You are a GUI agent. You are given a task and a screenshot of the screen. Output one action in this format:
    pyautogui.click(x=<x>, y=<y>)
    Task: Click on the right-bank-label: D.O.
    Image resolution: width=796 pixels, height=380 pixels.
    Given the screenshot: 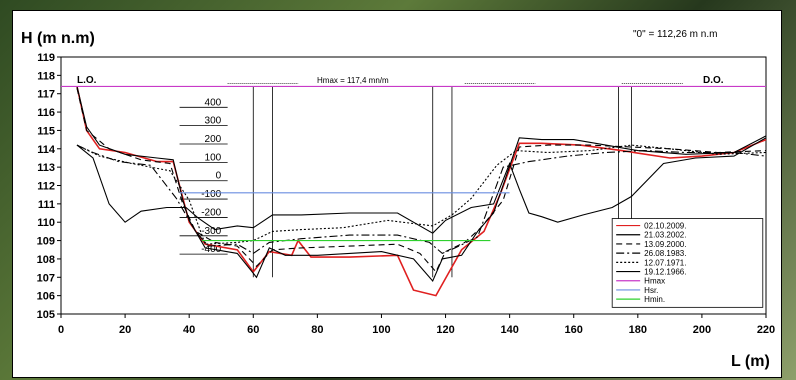 What is the action you would take?
    pyautogui.click(x=713, y=80)
    